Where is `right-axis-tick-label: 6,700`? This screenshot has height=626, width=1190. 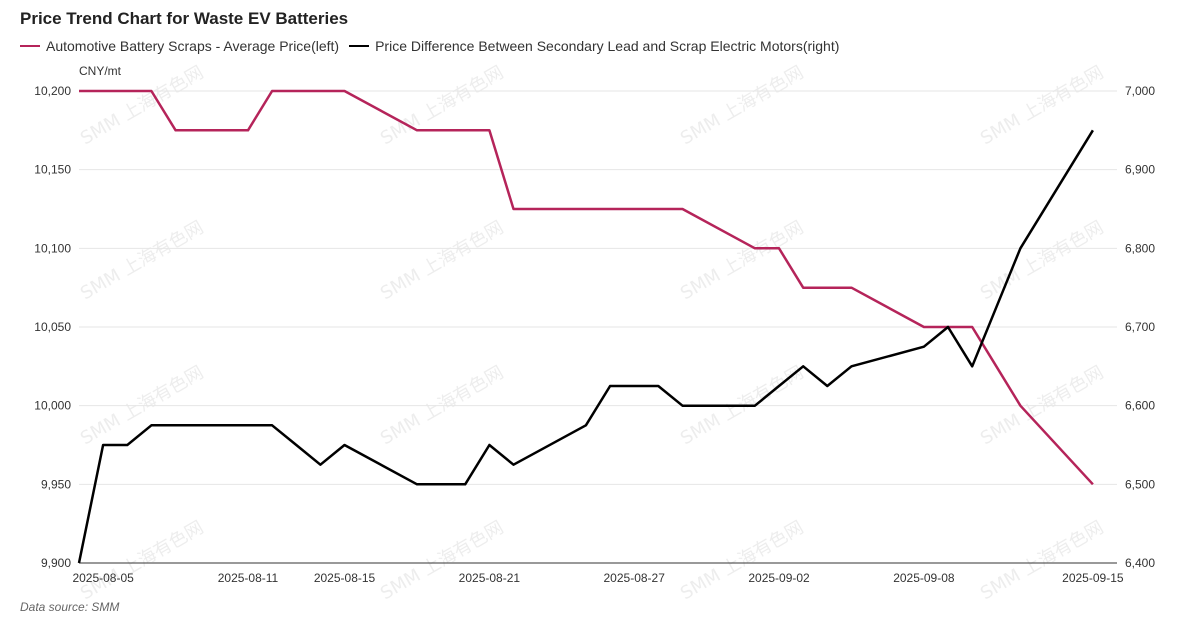
right-axis-tick-label: 6,700 is located at coordinates (1140, 327).